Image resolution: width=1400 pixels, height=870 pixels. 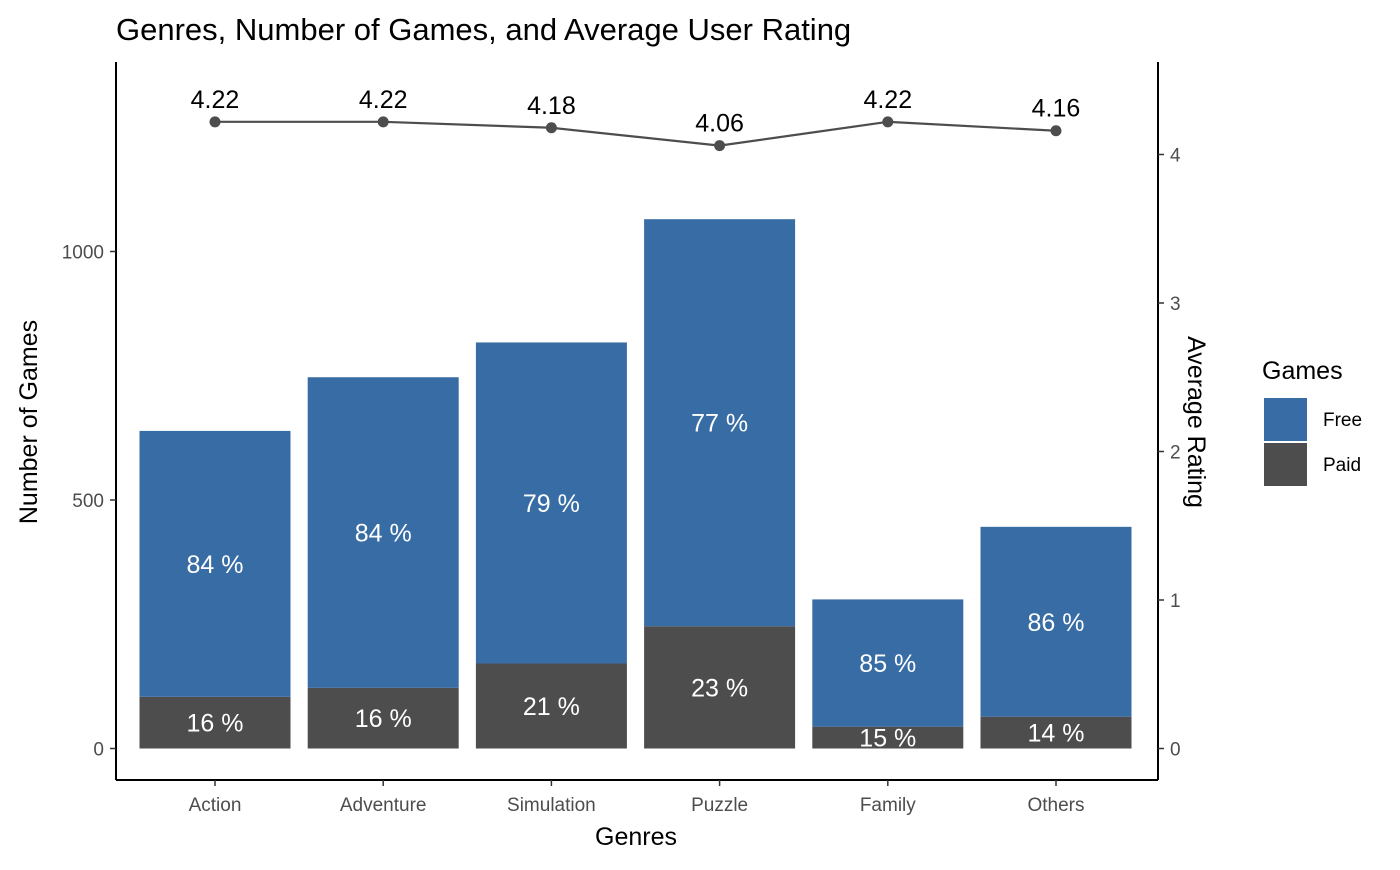 I want to click on legend-swatch-free, so click(x=1285, y=419).